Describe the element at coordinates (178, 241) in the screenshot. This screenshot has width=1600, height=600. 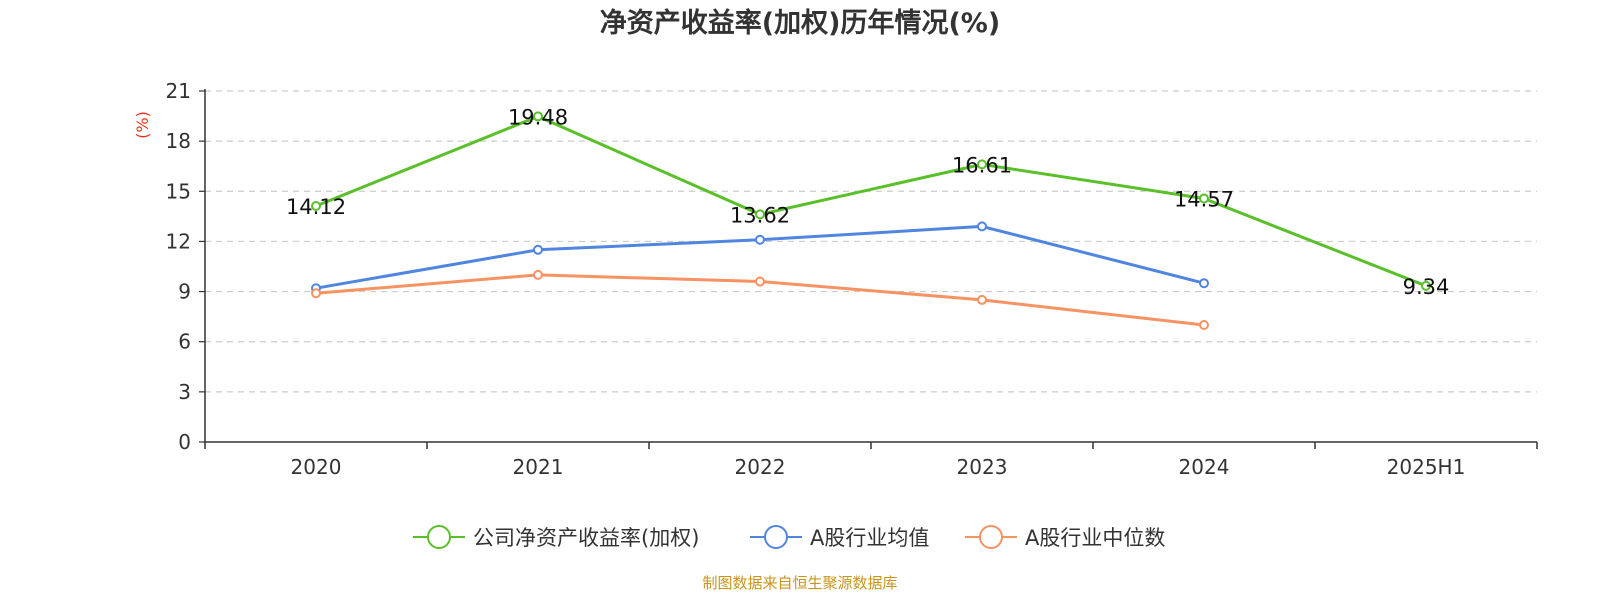
I see `y-tick-label: 12` at that location.